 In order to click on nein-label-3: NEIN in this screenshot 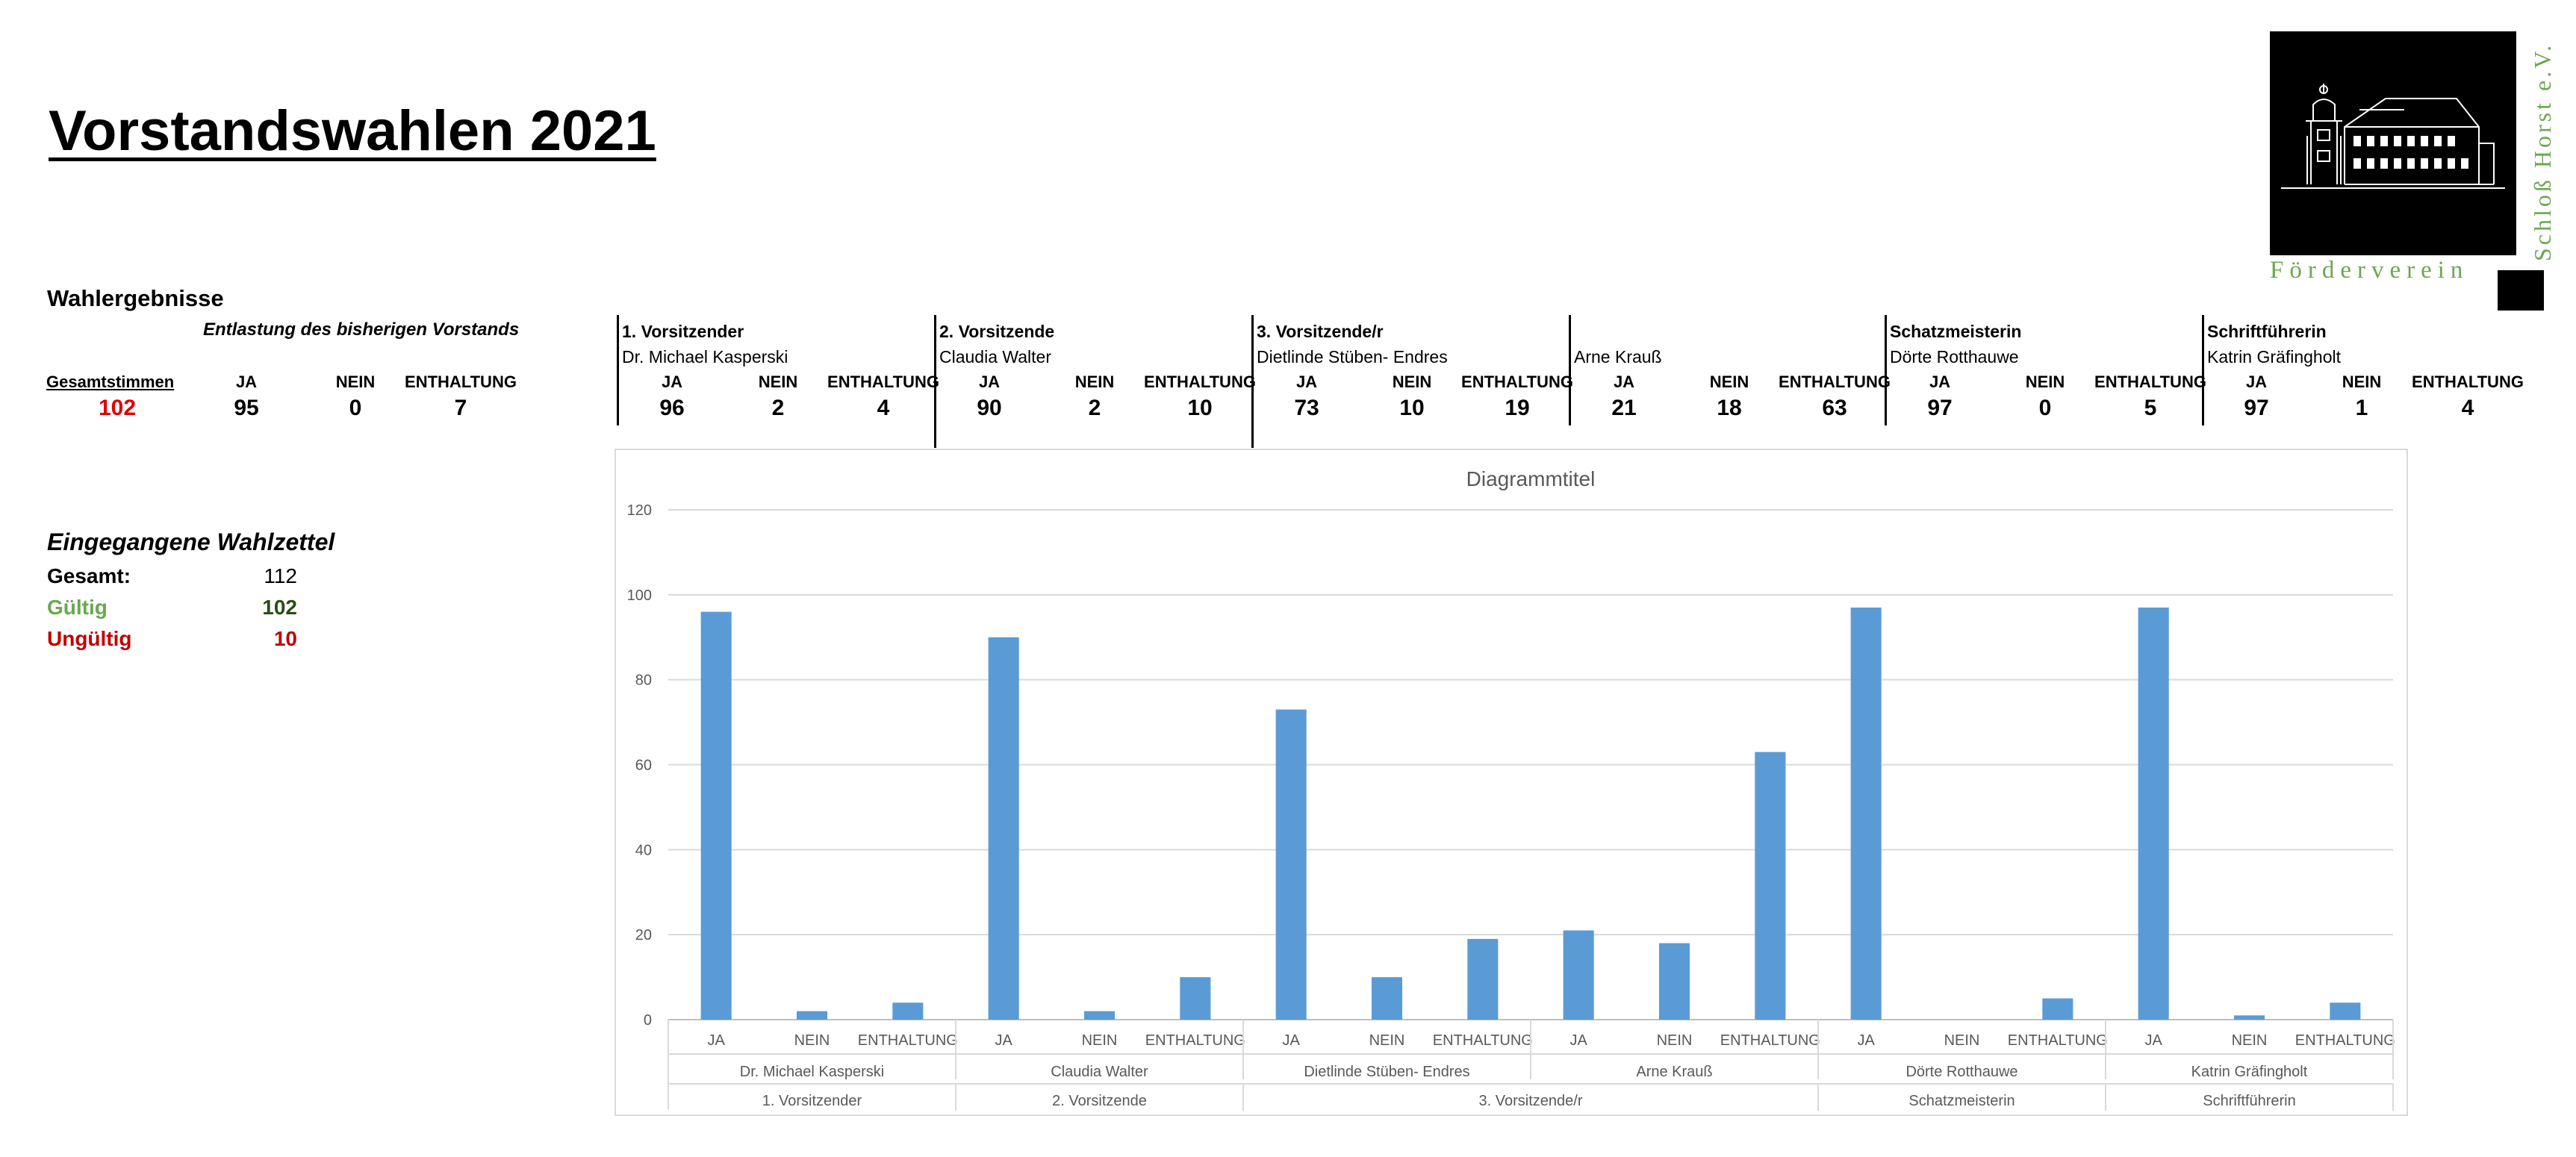, I will do `click(1412, 381)`.